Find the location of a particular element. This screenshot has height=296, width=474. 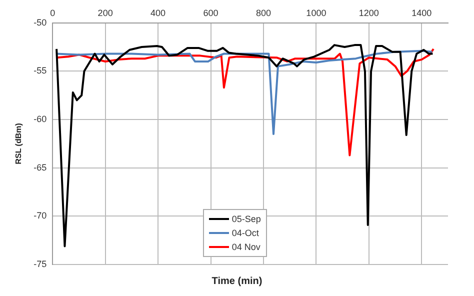

y-tick-label: -55 is located at coordinates (40, 71).